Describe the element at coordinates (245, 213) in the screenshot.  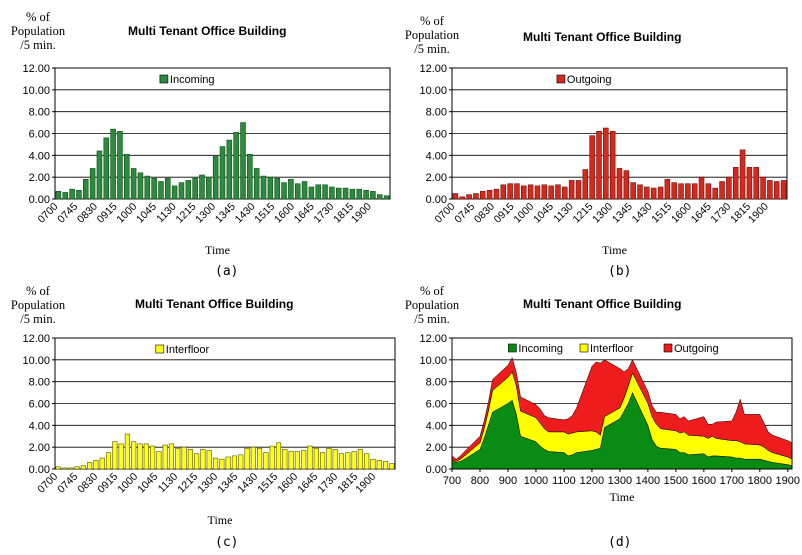
I see `x-tick-label: 1430` at that location.